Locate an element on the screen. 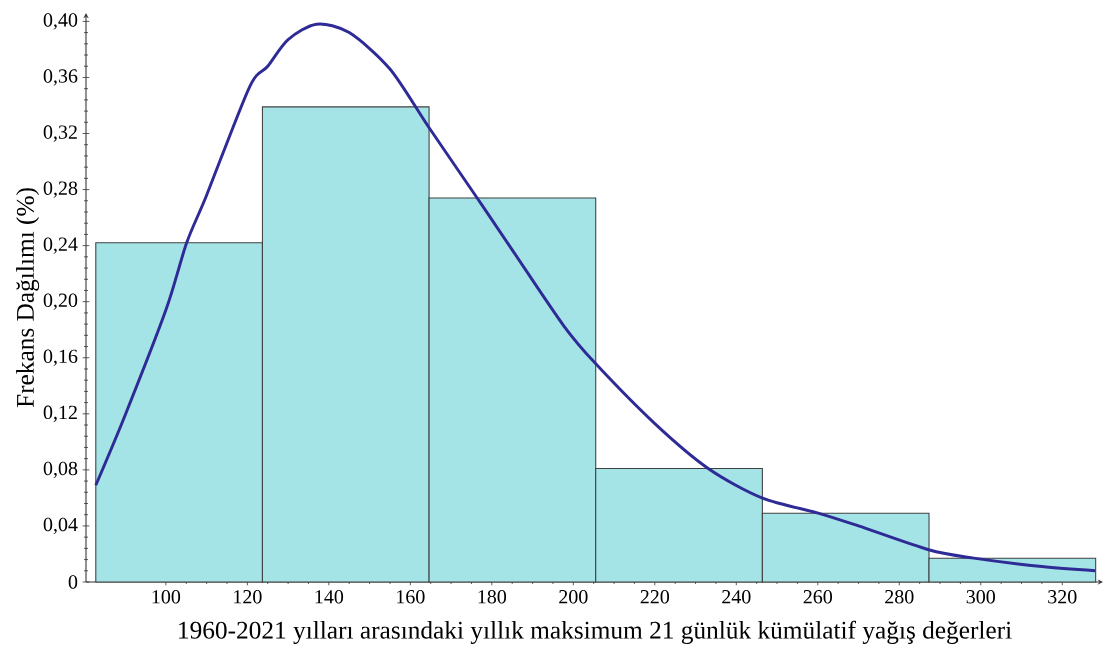 The height and width of the screenshot is (656, 1107). x-tick-label: 180 is located at coordinates (492, 597).